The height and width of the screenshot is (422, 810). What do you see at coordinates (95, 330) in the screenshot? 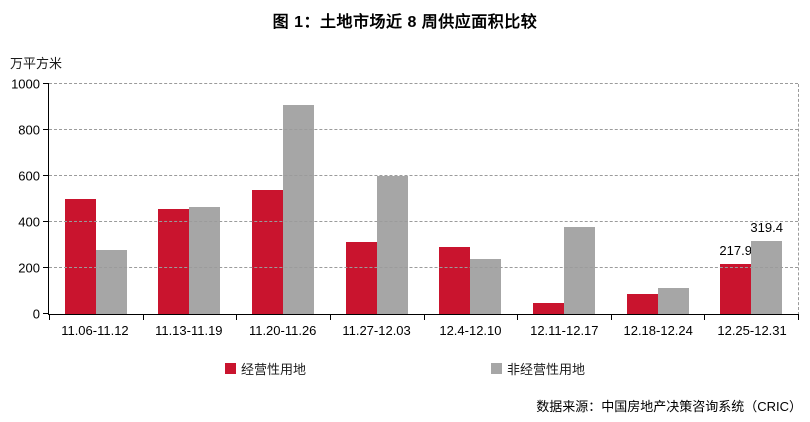
I see `x-axis-category-label: 11.06-11.12` at bounding box center [95, 330].